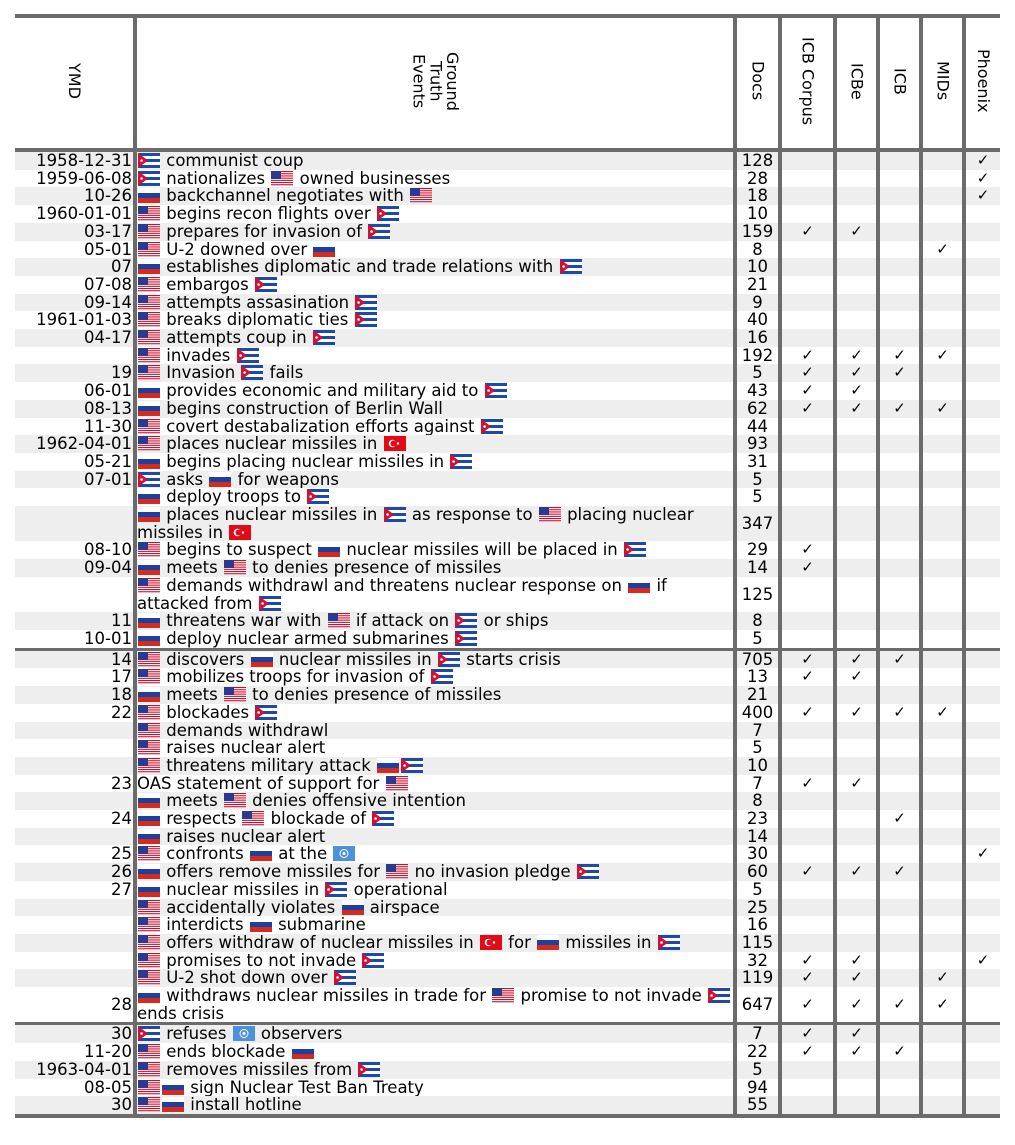 The image size is (1015, 1145). I want to click on table-row: demands withdrawl 7, so click(507, 730).